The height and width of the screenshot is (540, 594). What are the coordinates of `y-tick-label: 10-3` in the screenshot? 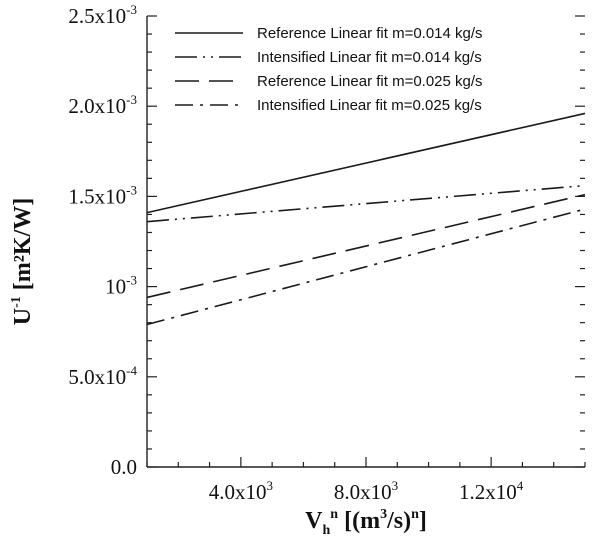 It's located at (121, 286).